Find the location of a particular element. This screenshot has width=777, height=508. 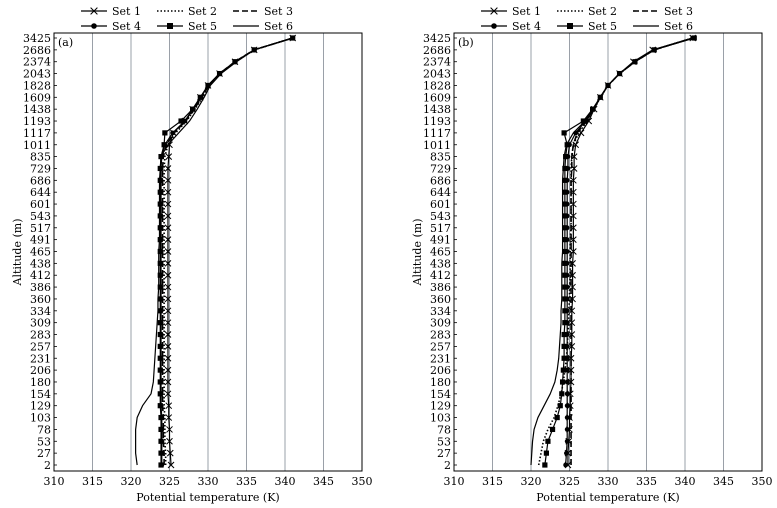

panel-b-series-1-marker is located at coordinates (572, 323).